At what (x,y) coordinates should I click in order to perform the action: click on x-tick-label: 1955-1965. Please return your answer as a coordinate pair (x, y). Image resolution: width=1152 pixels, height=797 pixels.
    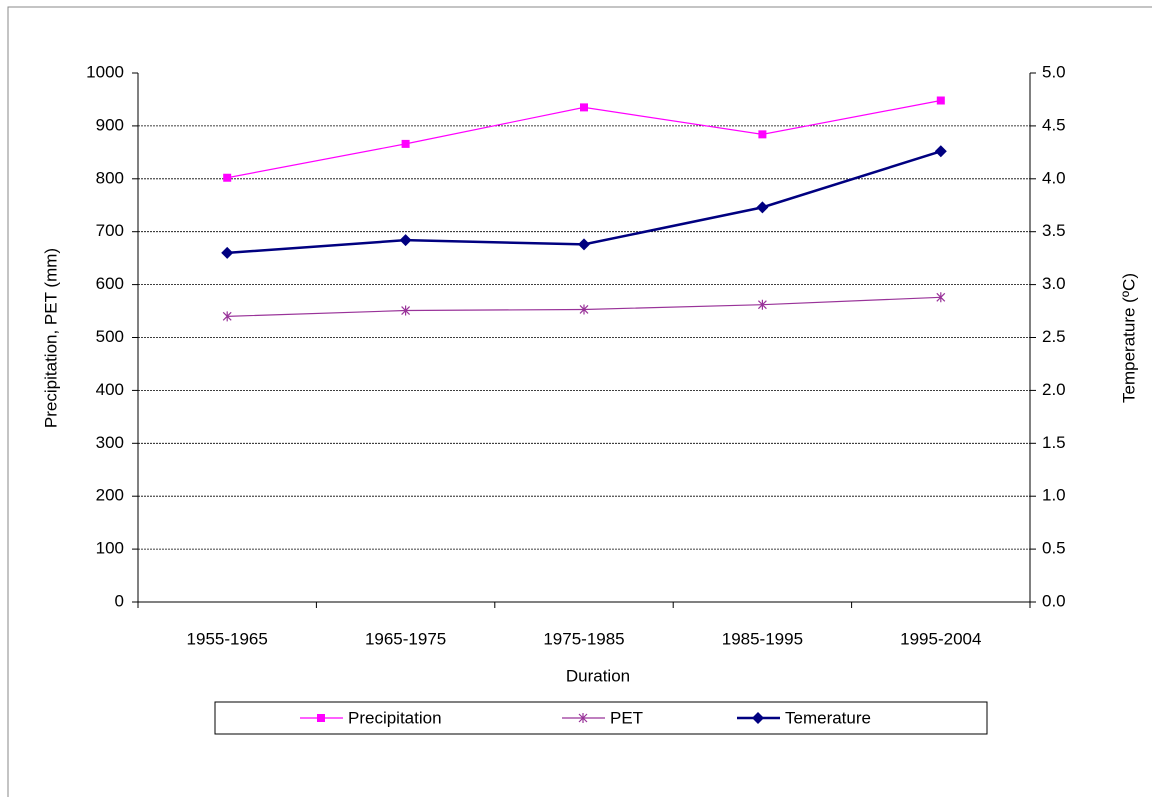
    Looking at the image, I should click on (227, 638).